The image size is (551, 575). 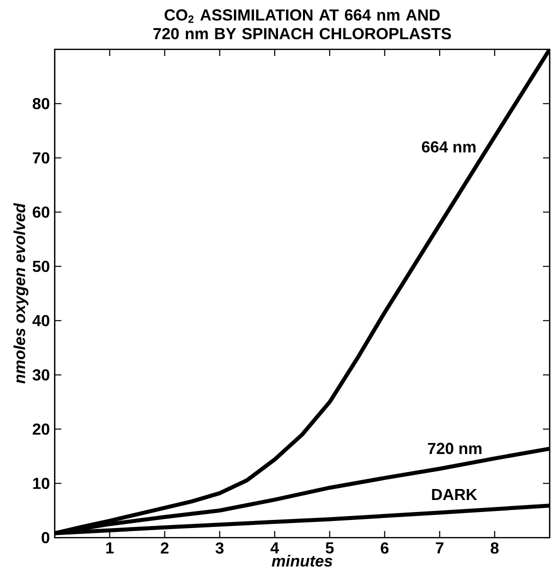 I want to click on series-label: 720 nm, so click(x=455, y=448).